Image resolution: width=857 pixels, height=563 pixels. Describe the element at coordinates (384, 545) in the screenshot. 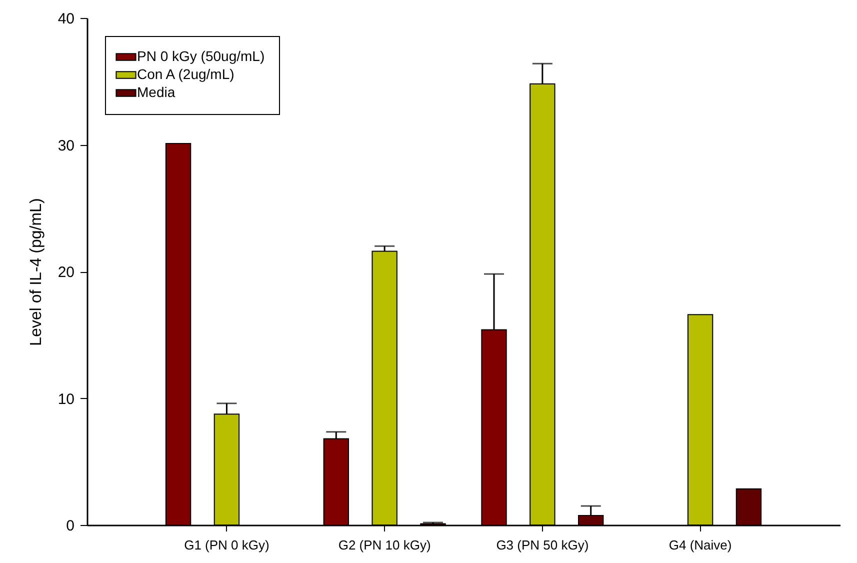

I see `x-tick-label: G2 (PN 10 kGy)` at that location.